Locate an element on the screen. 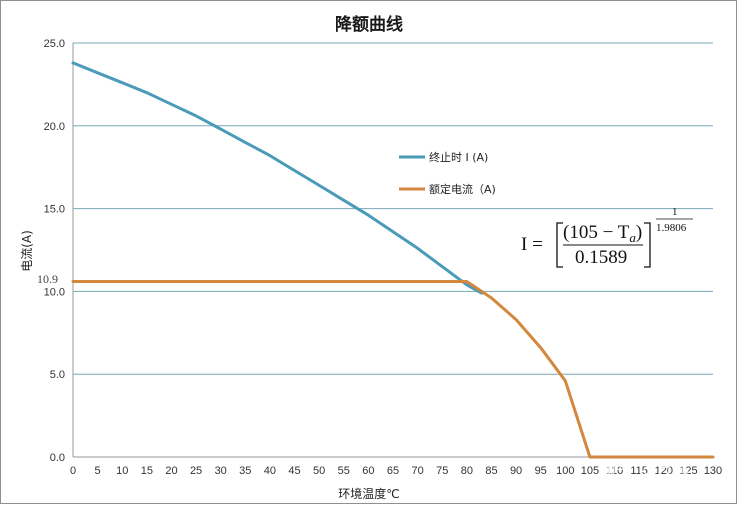  formula-exponent-numerator: 1 is located at coordinates (675, 212).